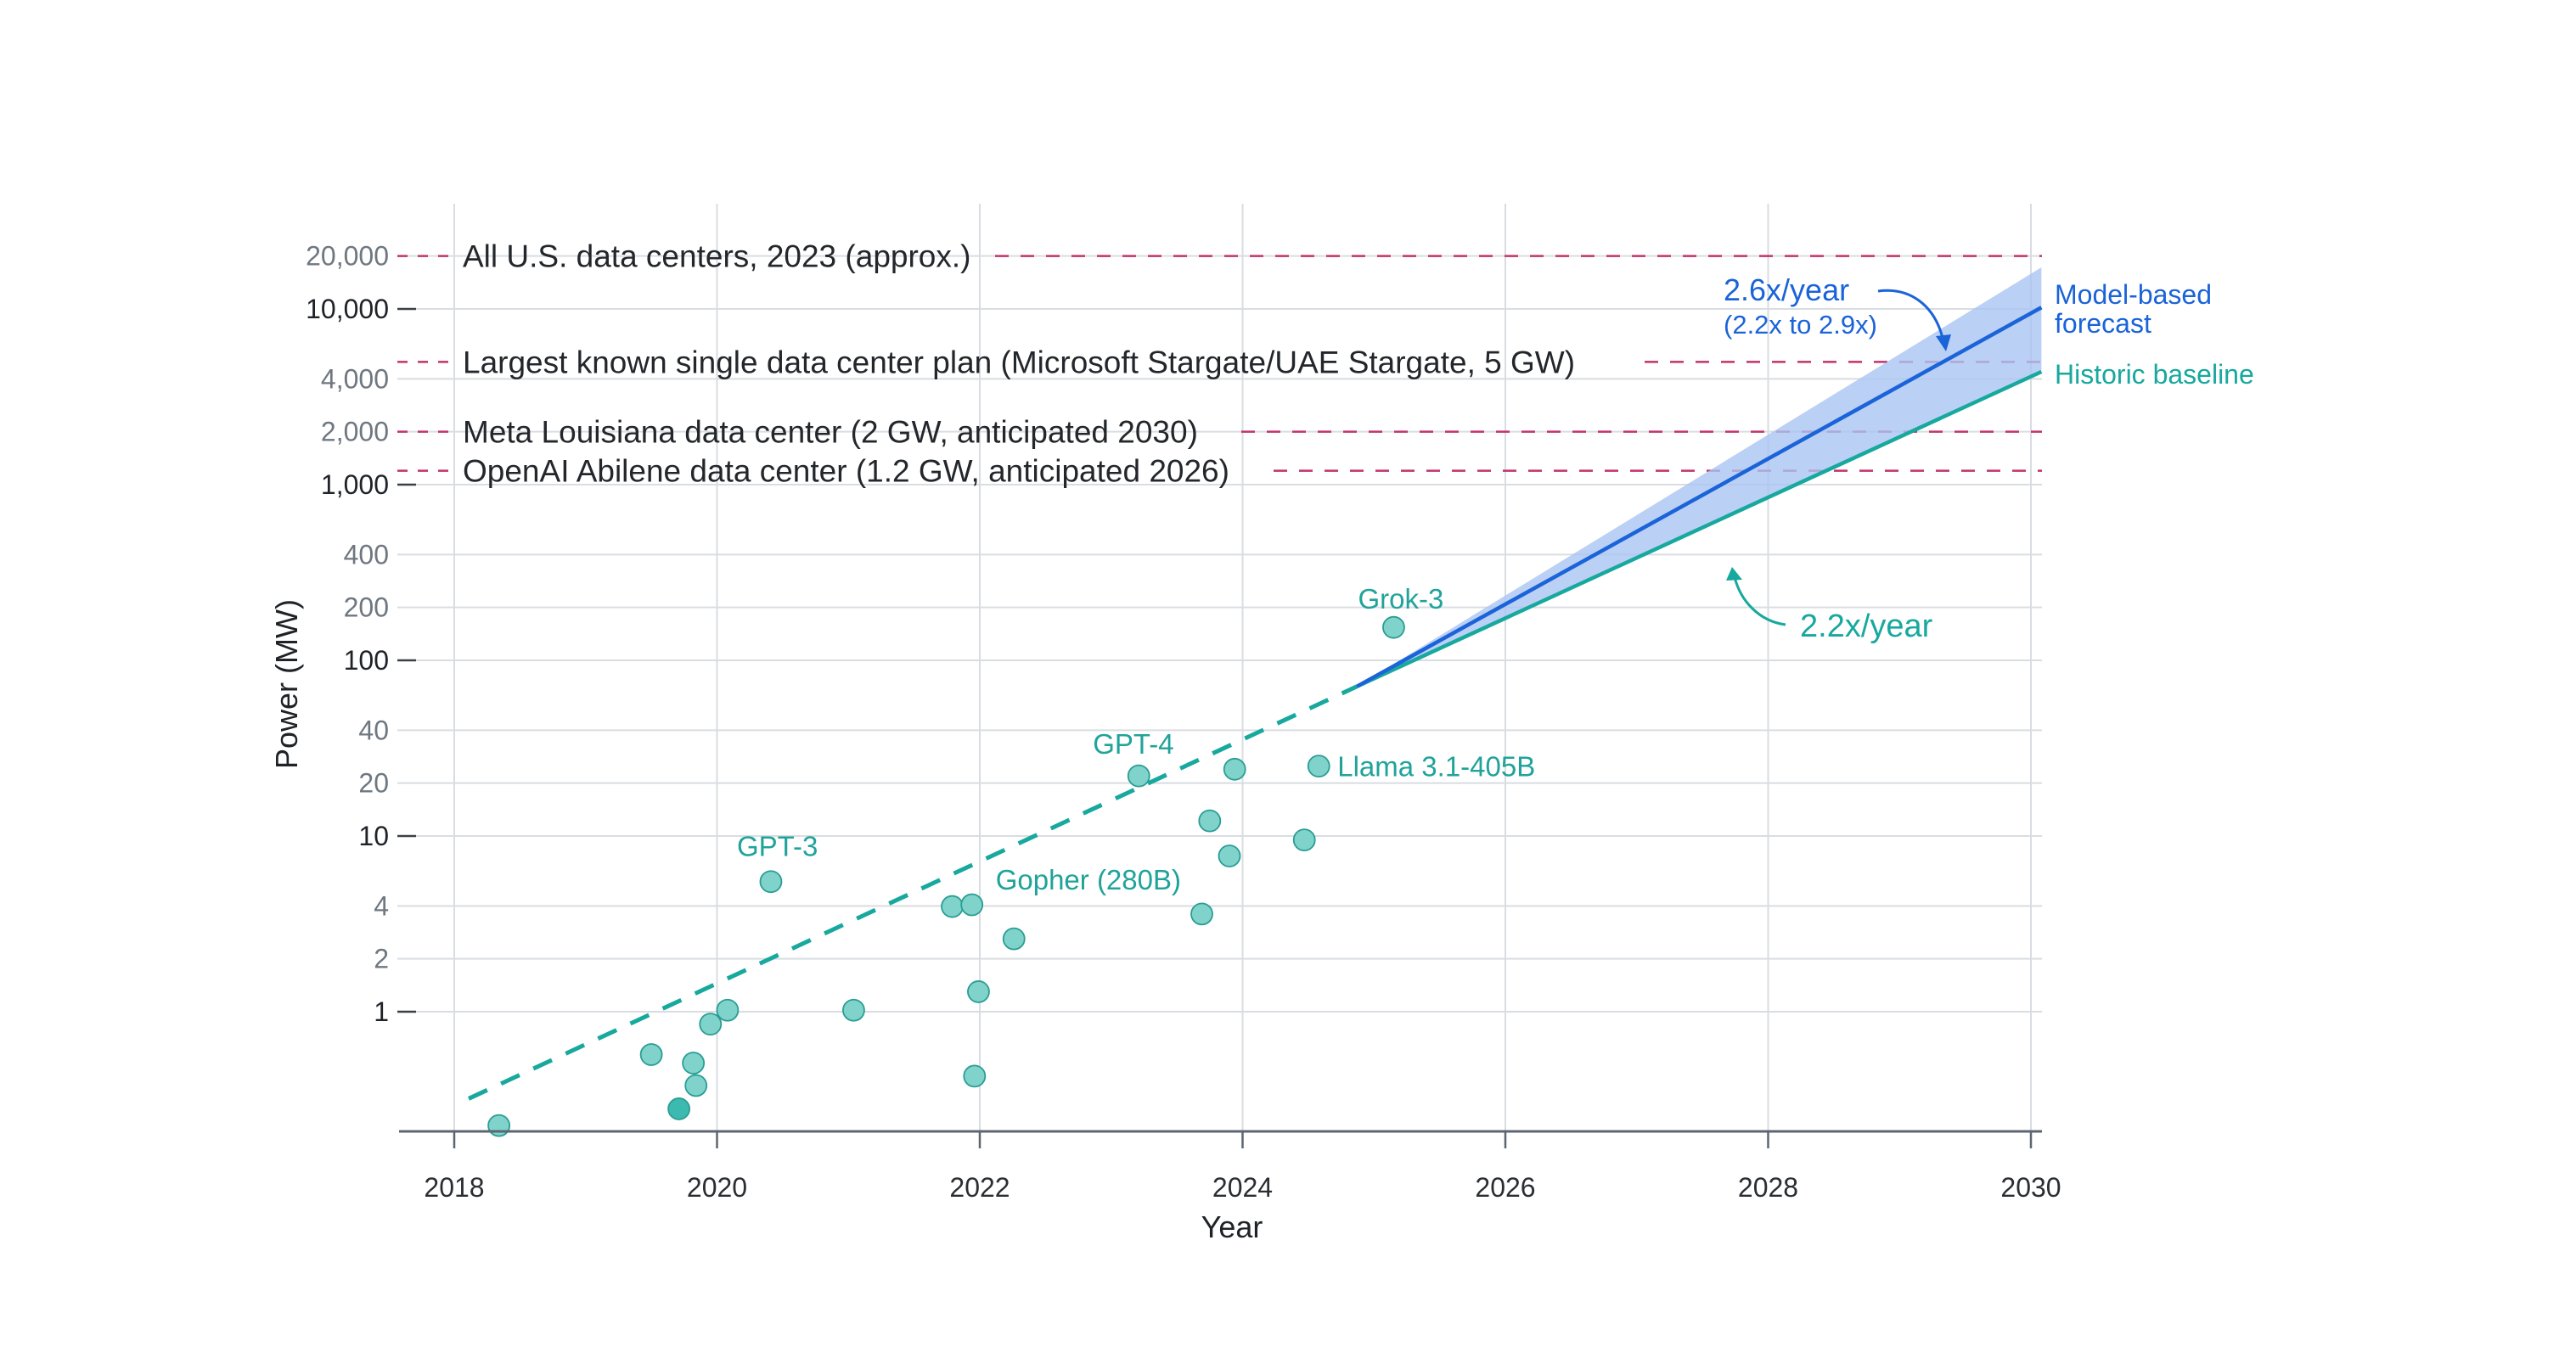  Describe the element at coordinates (373, 730) in the screenshot. I see `y-tick-label: 40` at that location.